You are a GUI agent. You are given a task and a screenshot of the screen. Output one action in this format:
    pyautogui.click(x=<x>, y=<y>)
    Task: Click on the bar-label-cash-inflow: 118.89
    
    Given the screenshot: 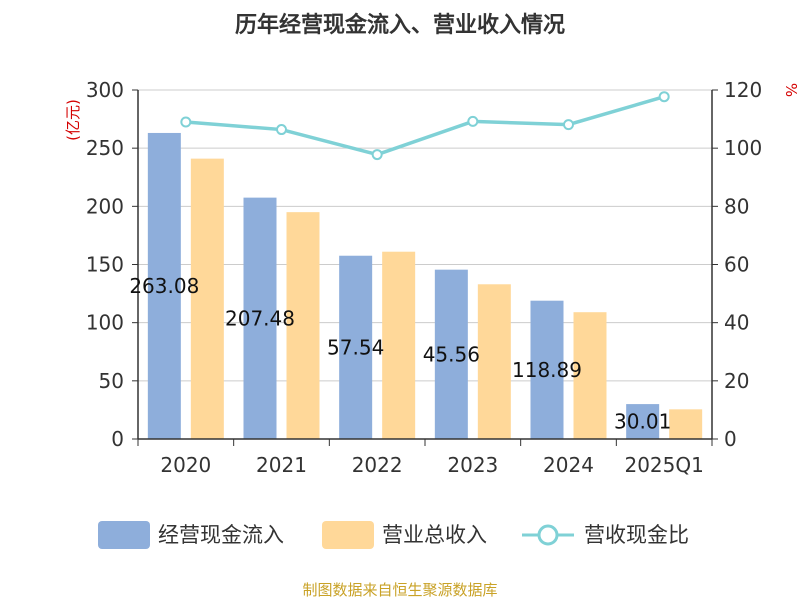 What is the action you would take?
    pyautogui.click(x=547, y=370)
    